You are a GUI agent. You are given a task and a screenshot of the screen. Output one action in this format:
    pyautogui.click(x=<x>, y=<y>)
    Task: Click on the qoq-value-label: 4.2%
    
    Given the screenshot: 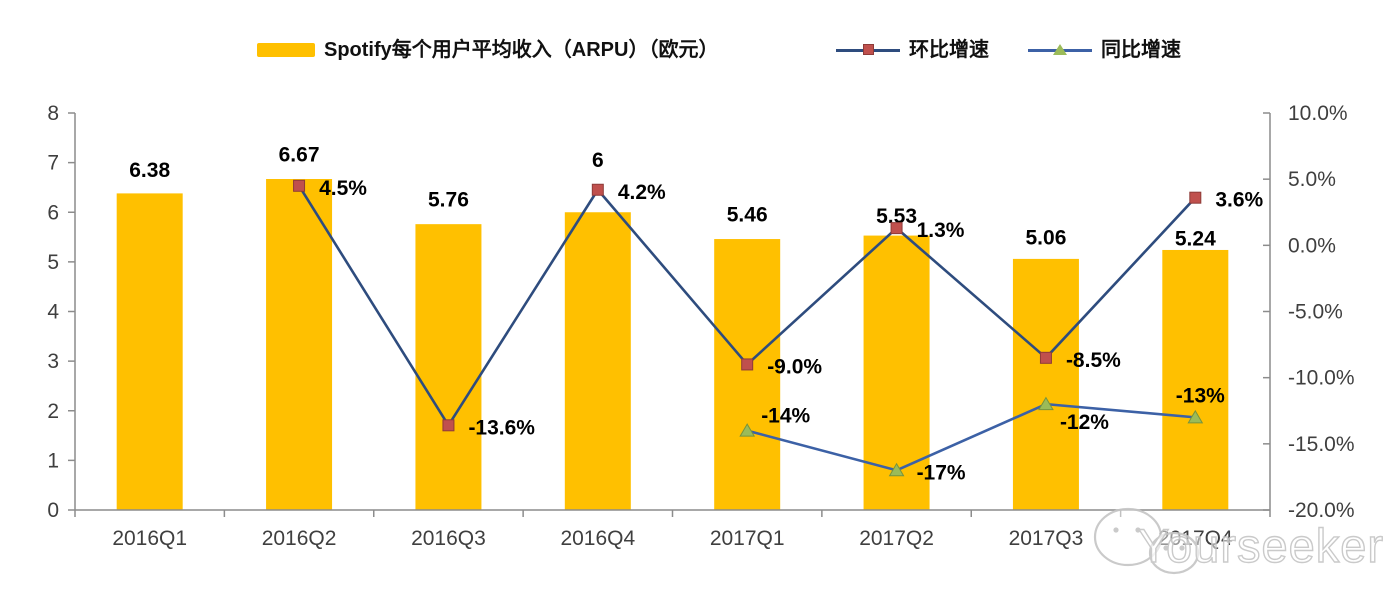 What is the action you would take?
    pyautogui.click(x=642, y=192)
    